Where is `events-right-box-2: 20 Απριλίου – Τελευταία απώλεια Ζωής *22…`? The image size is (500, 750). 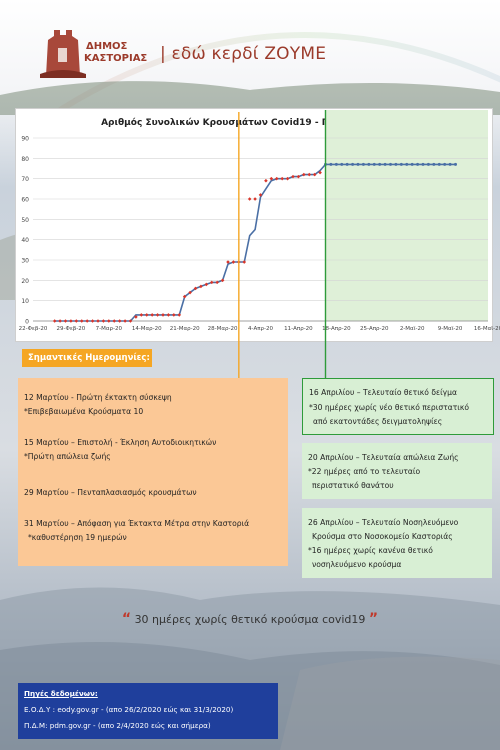 events-right-box-2: 20 Απριλίου – Τελευταία απώλεια Ζωής *22… is located at coordinates (397, 471).